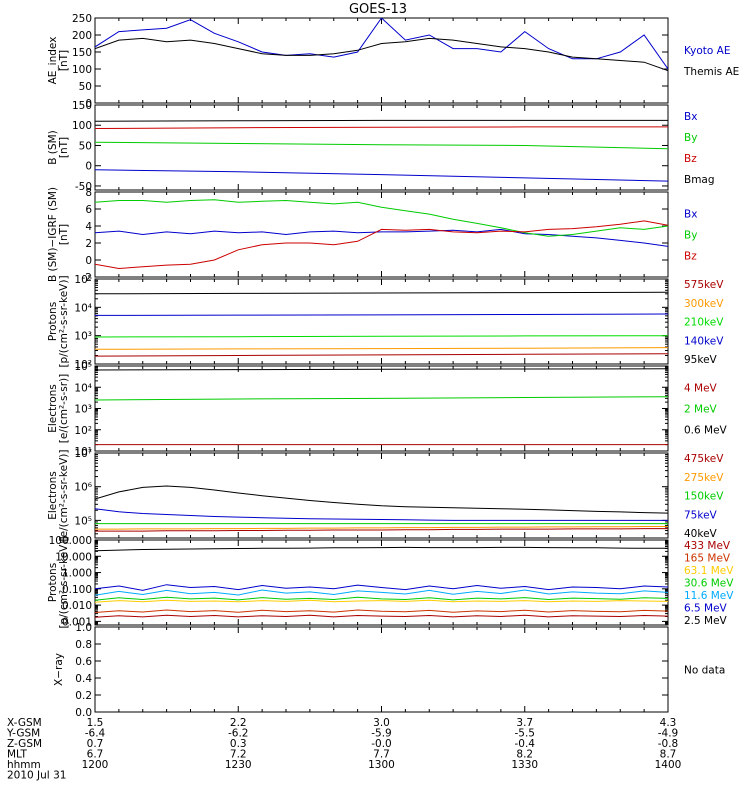  I want to click on figure-title: GOES-13, so click(378, 9).